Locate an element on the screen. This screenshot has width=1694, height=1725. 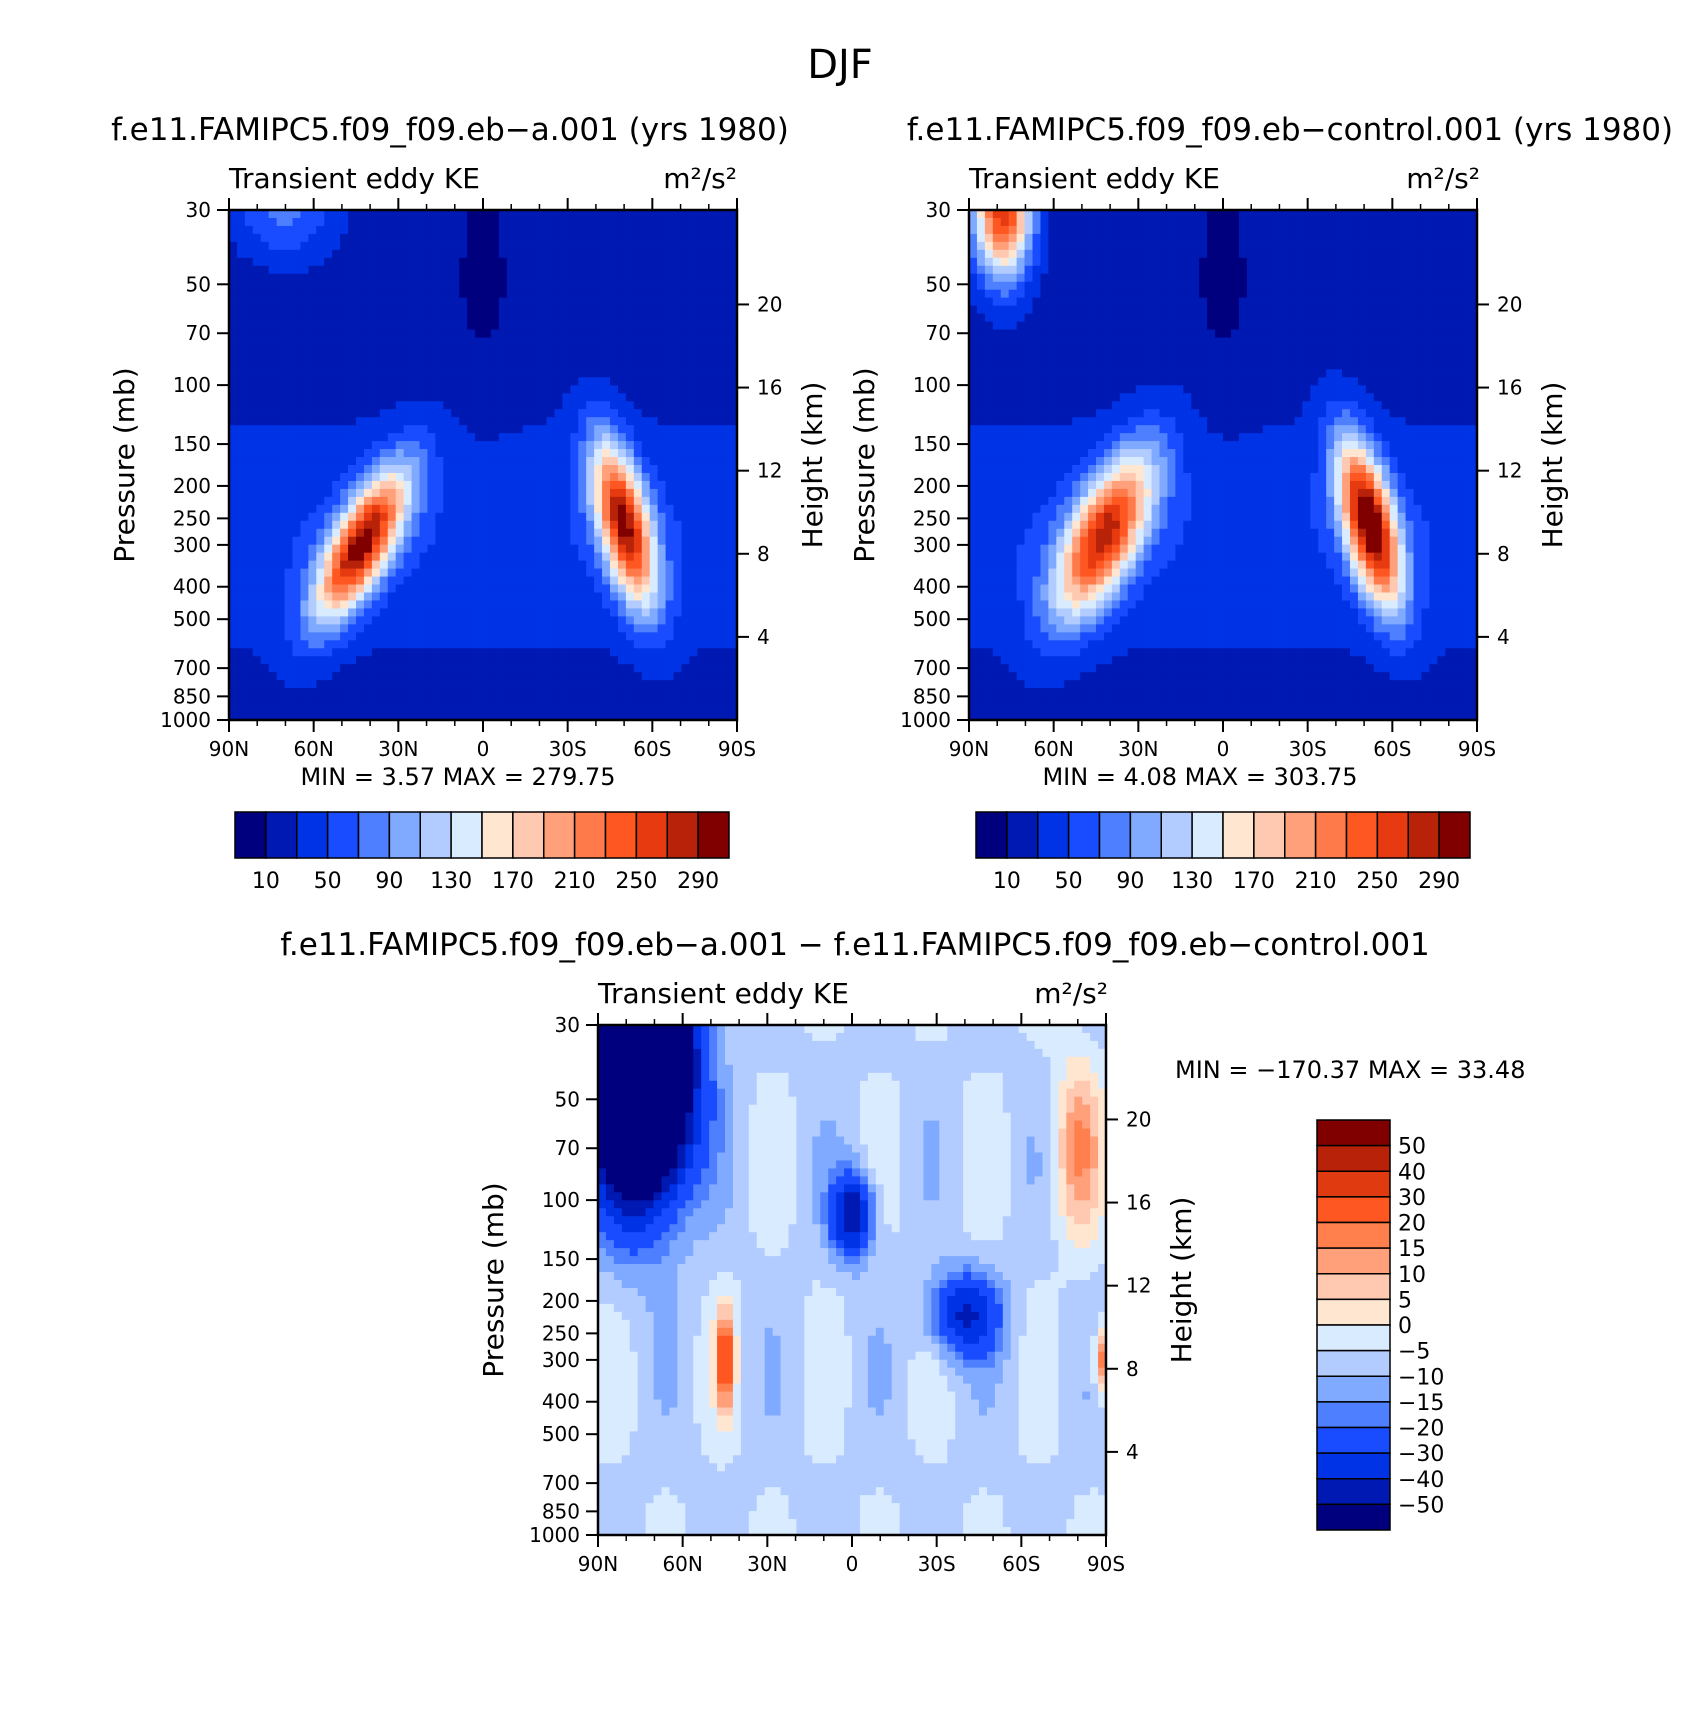
x-tick-label: 30N is located at coordinates (398, 749).